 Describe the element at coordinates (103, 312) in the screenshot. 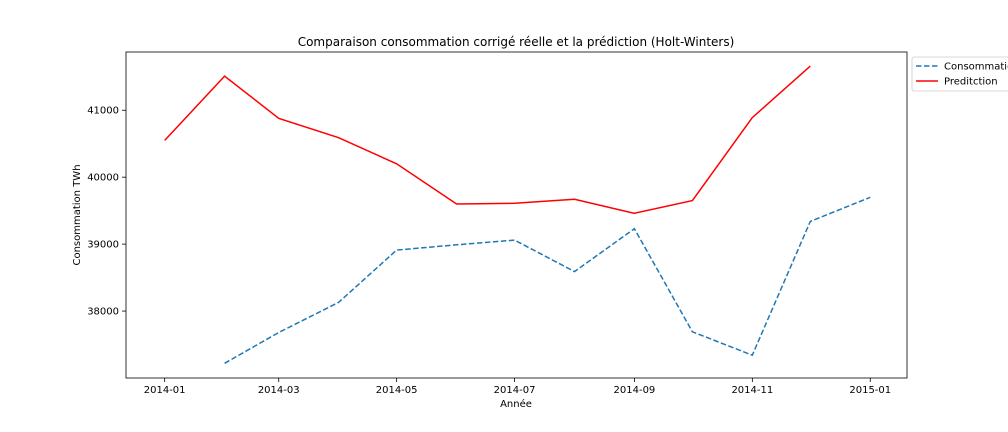

I see `y-tick-label: 38000` at that location.